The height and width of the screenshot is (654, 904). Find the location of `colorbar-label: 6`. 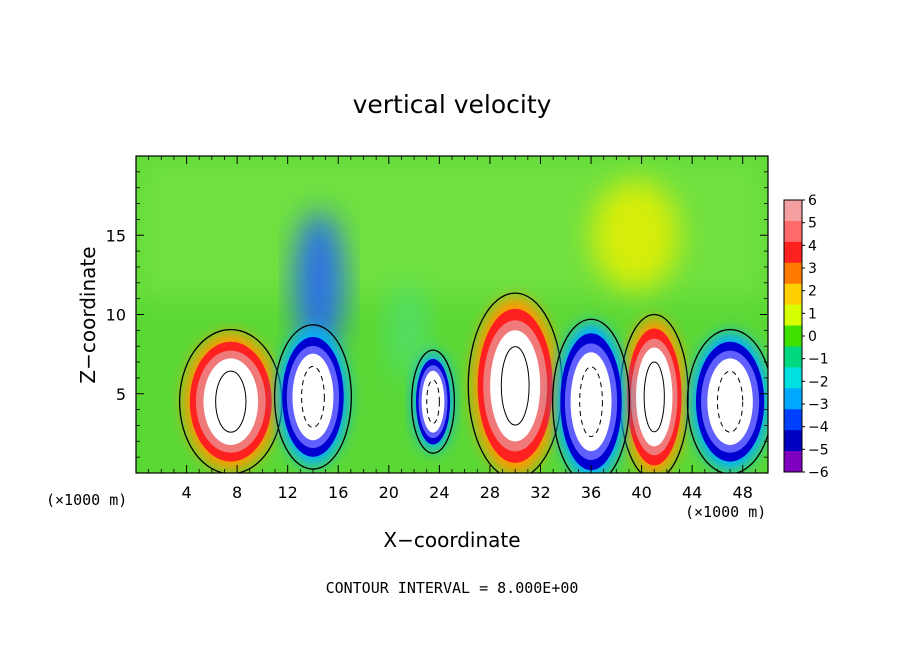

colorbar-label: 6 is located at coordinates (812, 201).